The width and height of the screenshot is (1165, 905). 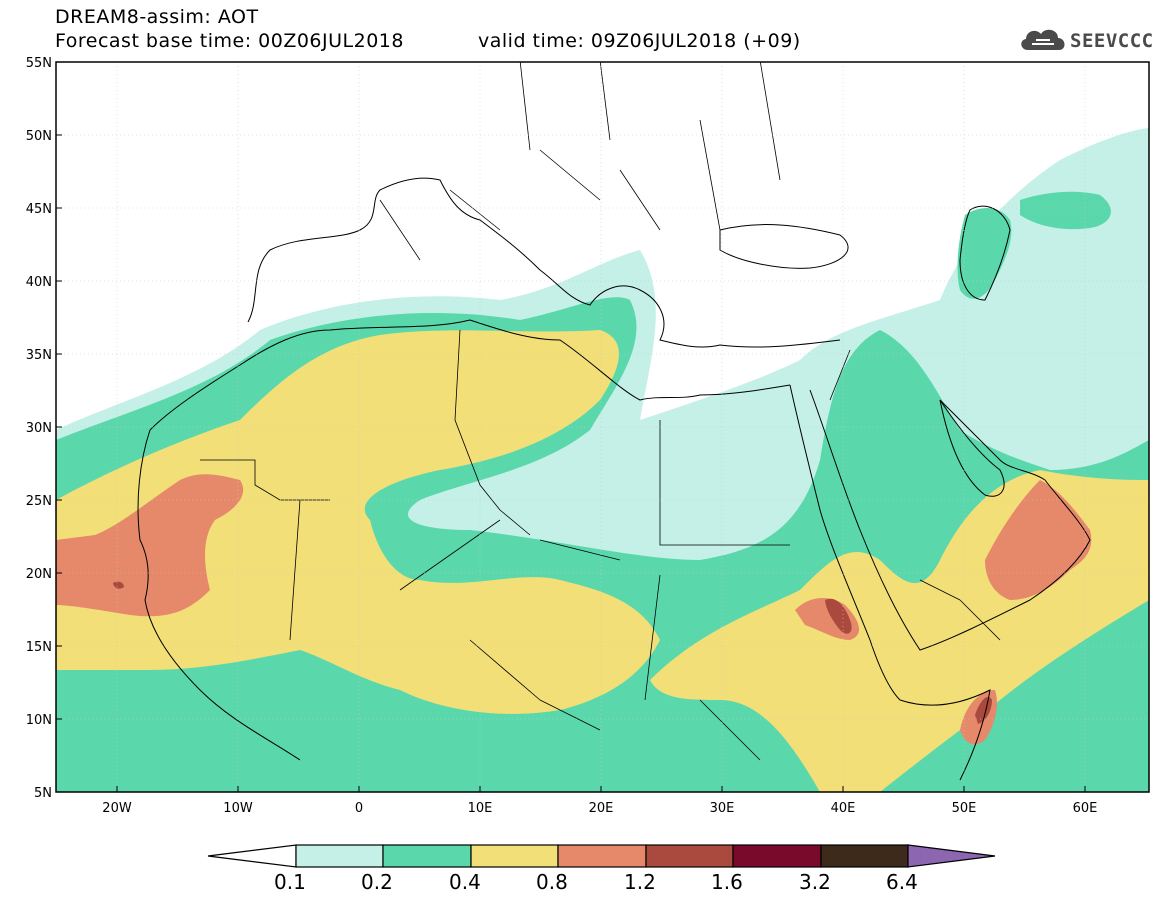 What do you see at coordinates (552, 882) in the screenshot?
I see `colorbar-label: 0.8` at bounding box center [552, 882].